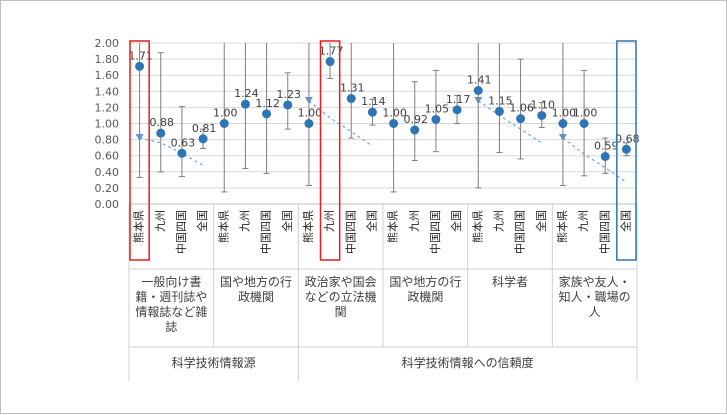 This screenshot has width=727, height=415. What do you see at coordinates (479, 79) in the screenshot?
I see `data-label: 1.41` at bounding box center [479, 79].